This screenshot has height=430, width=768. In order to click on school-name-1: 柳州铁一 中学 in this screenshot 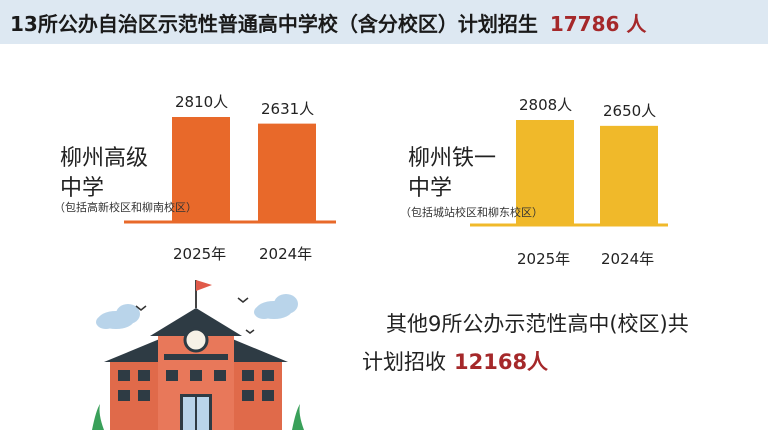, I will do `click(452, 174)`.